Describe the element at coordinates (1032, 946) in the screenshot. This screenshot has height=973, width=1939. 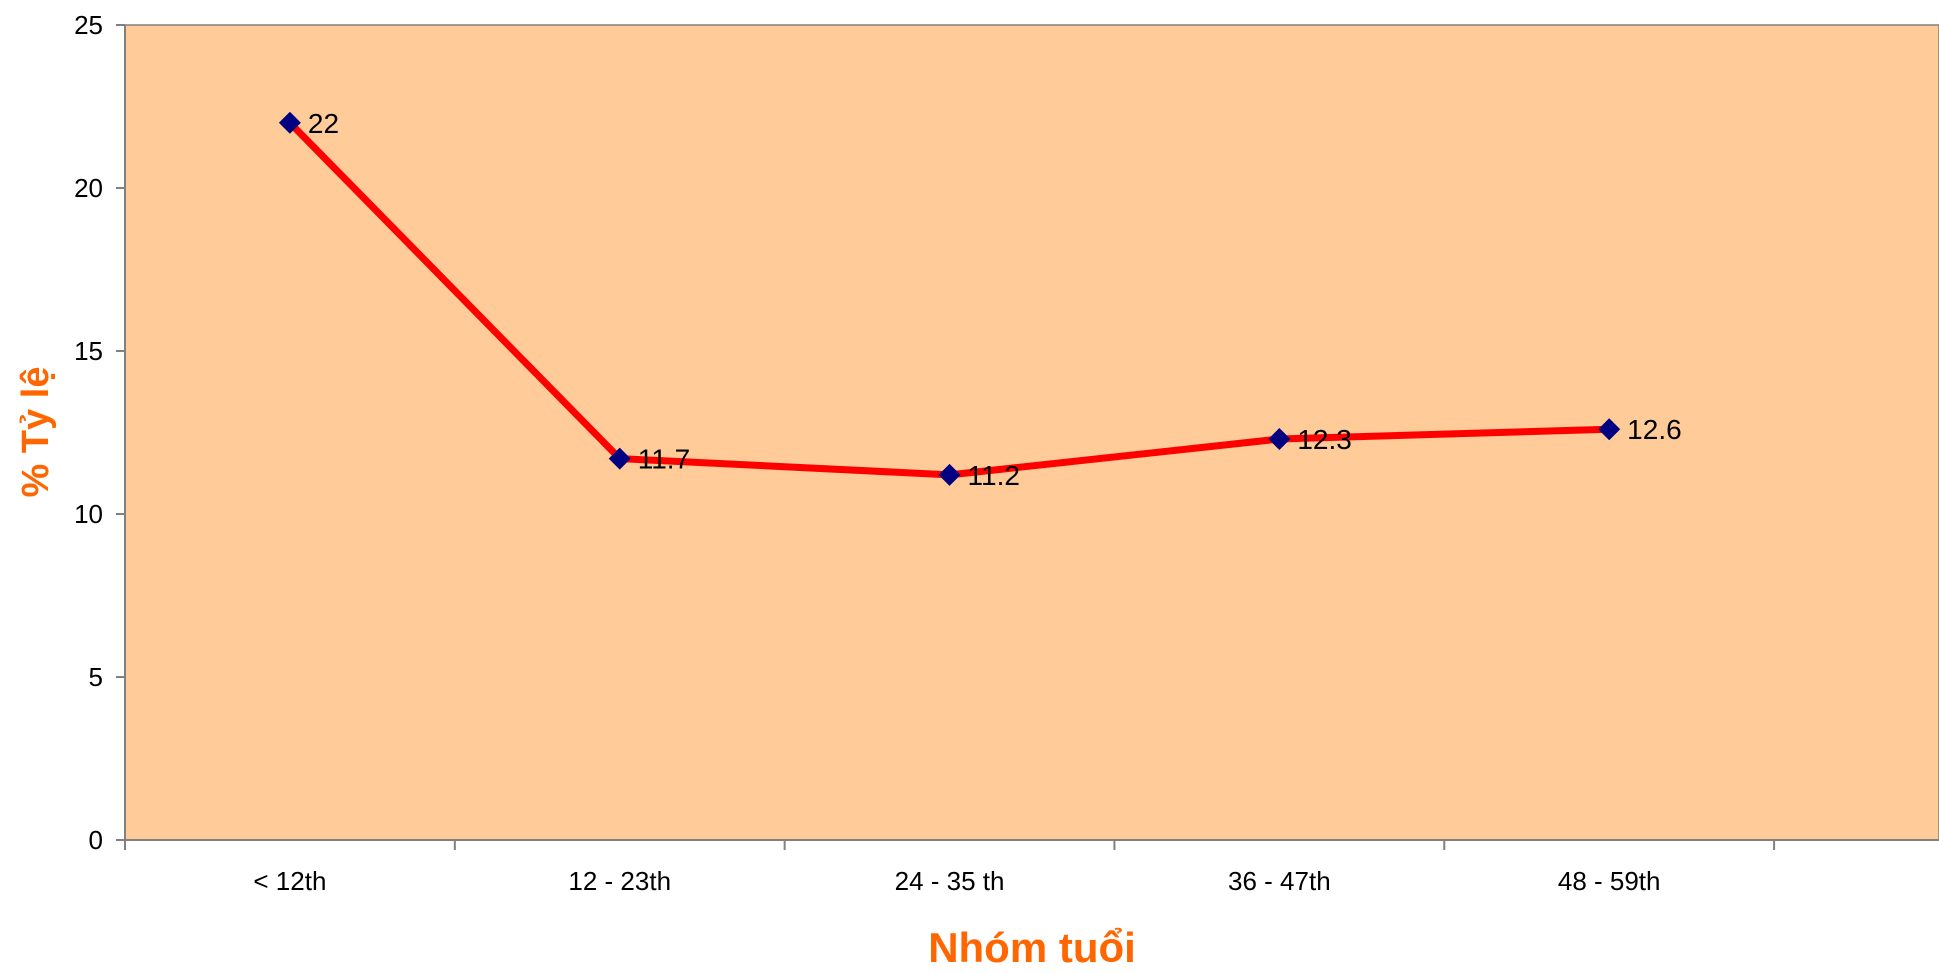
I see `x-axis-title: Nhóm tuổi` at that location.